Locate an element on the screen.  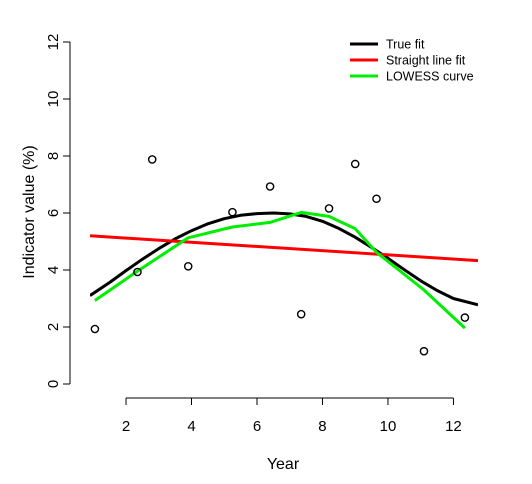
y-tick-label: 4 is located at coordinates (53, 270).